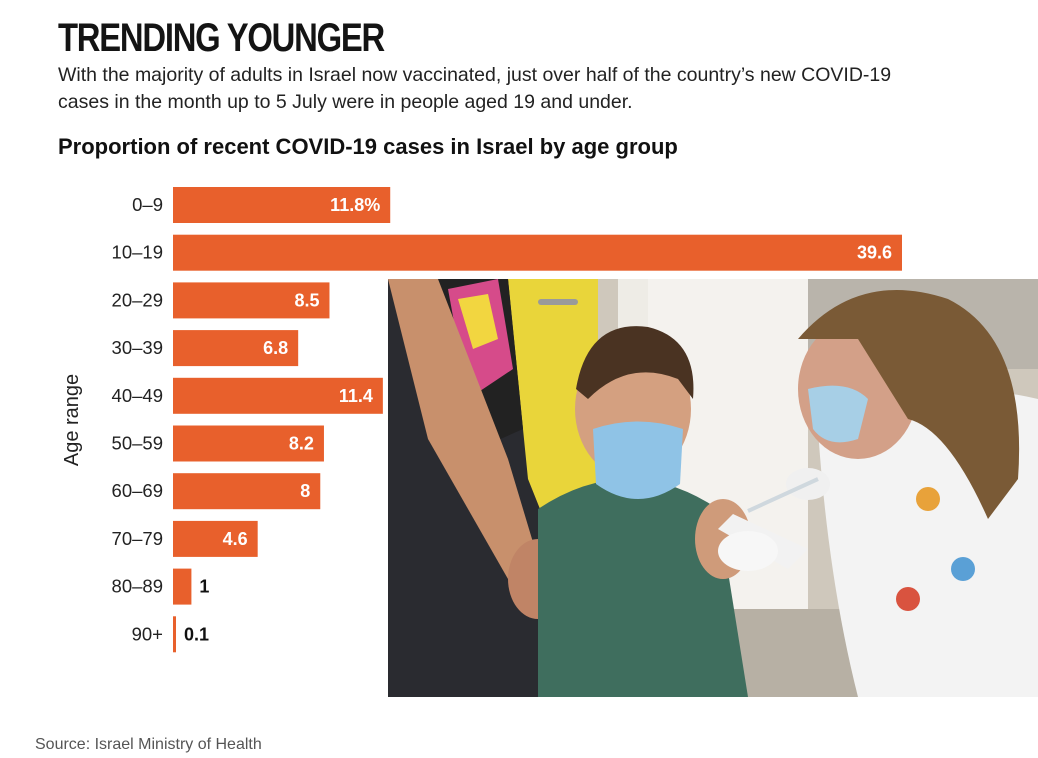  Describe the element at coordinates (137, 395) in the screenshot. I see `y-tick-label: 40–49` at that location.